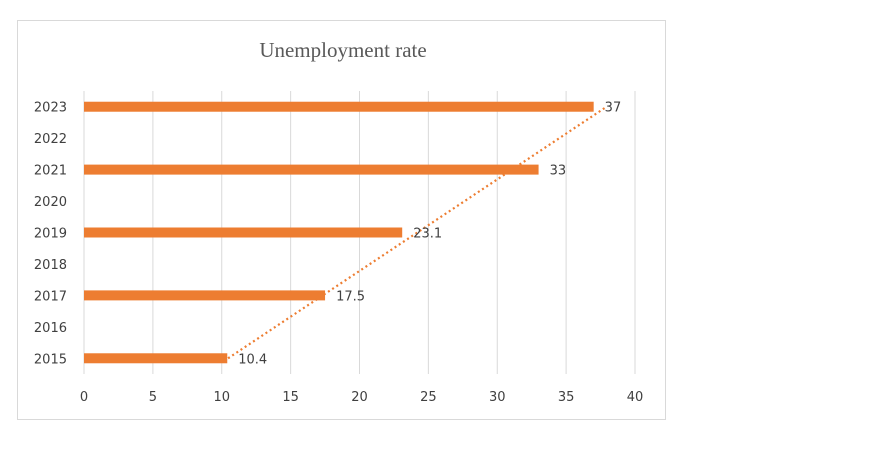  What do you see at coordinates (153, 397) in the screenshot?
I see `x-tick-label: 5` at bounding box center [153, 397].